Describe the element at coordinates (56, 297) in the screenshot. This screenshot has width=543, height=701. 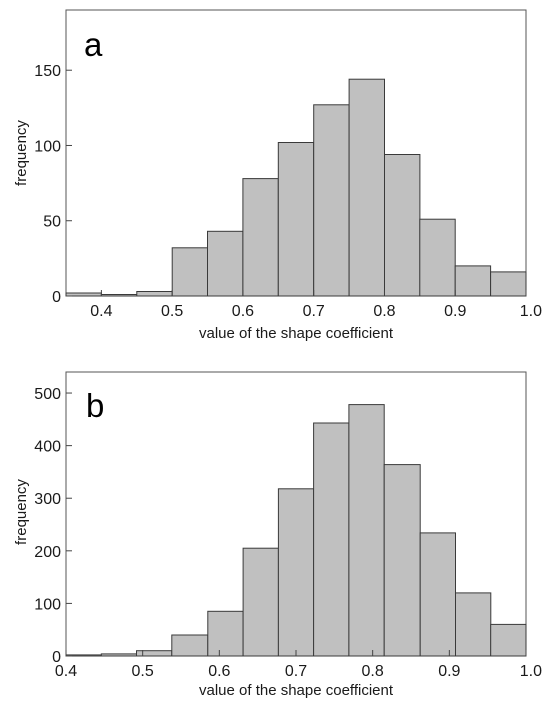
I see `y-tick-label-a: 0` at that location.